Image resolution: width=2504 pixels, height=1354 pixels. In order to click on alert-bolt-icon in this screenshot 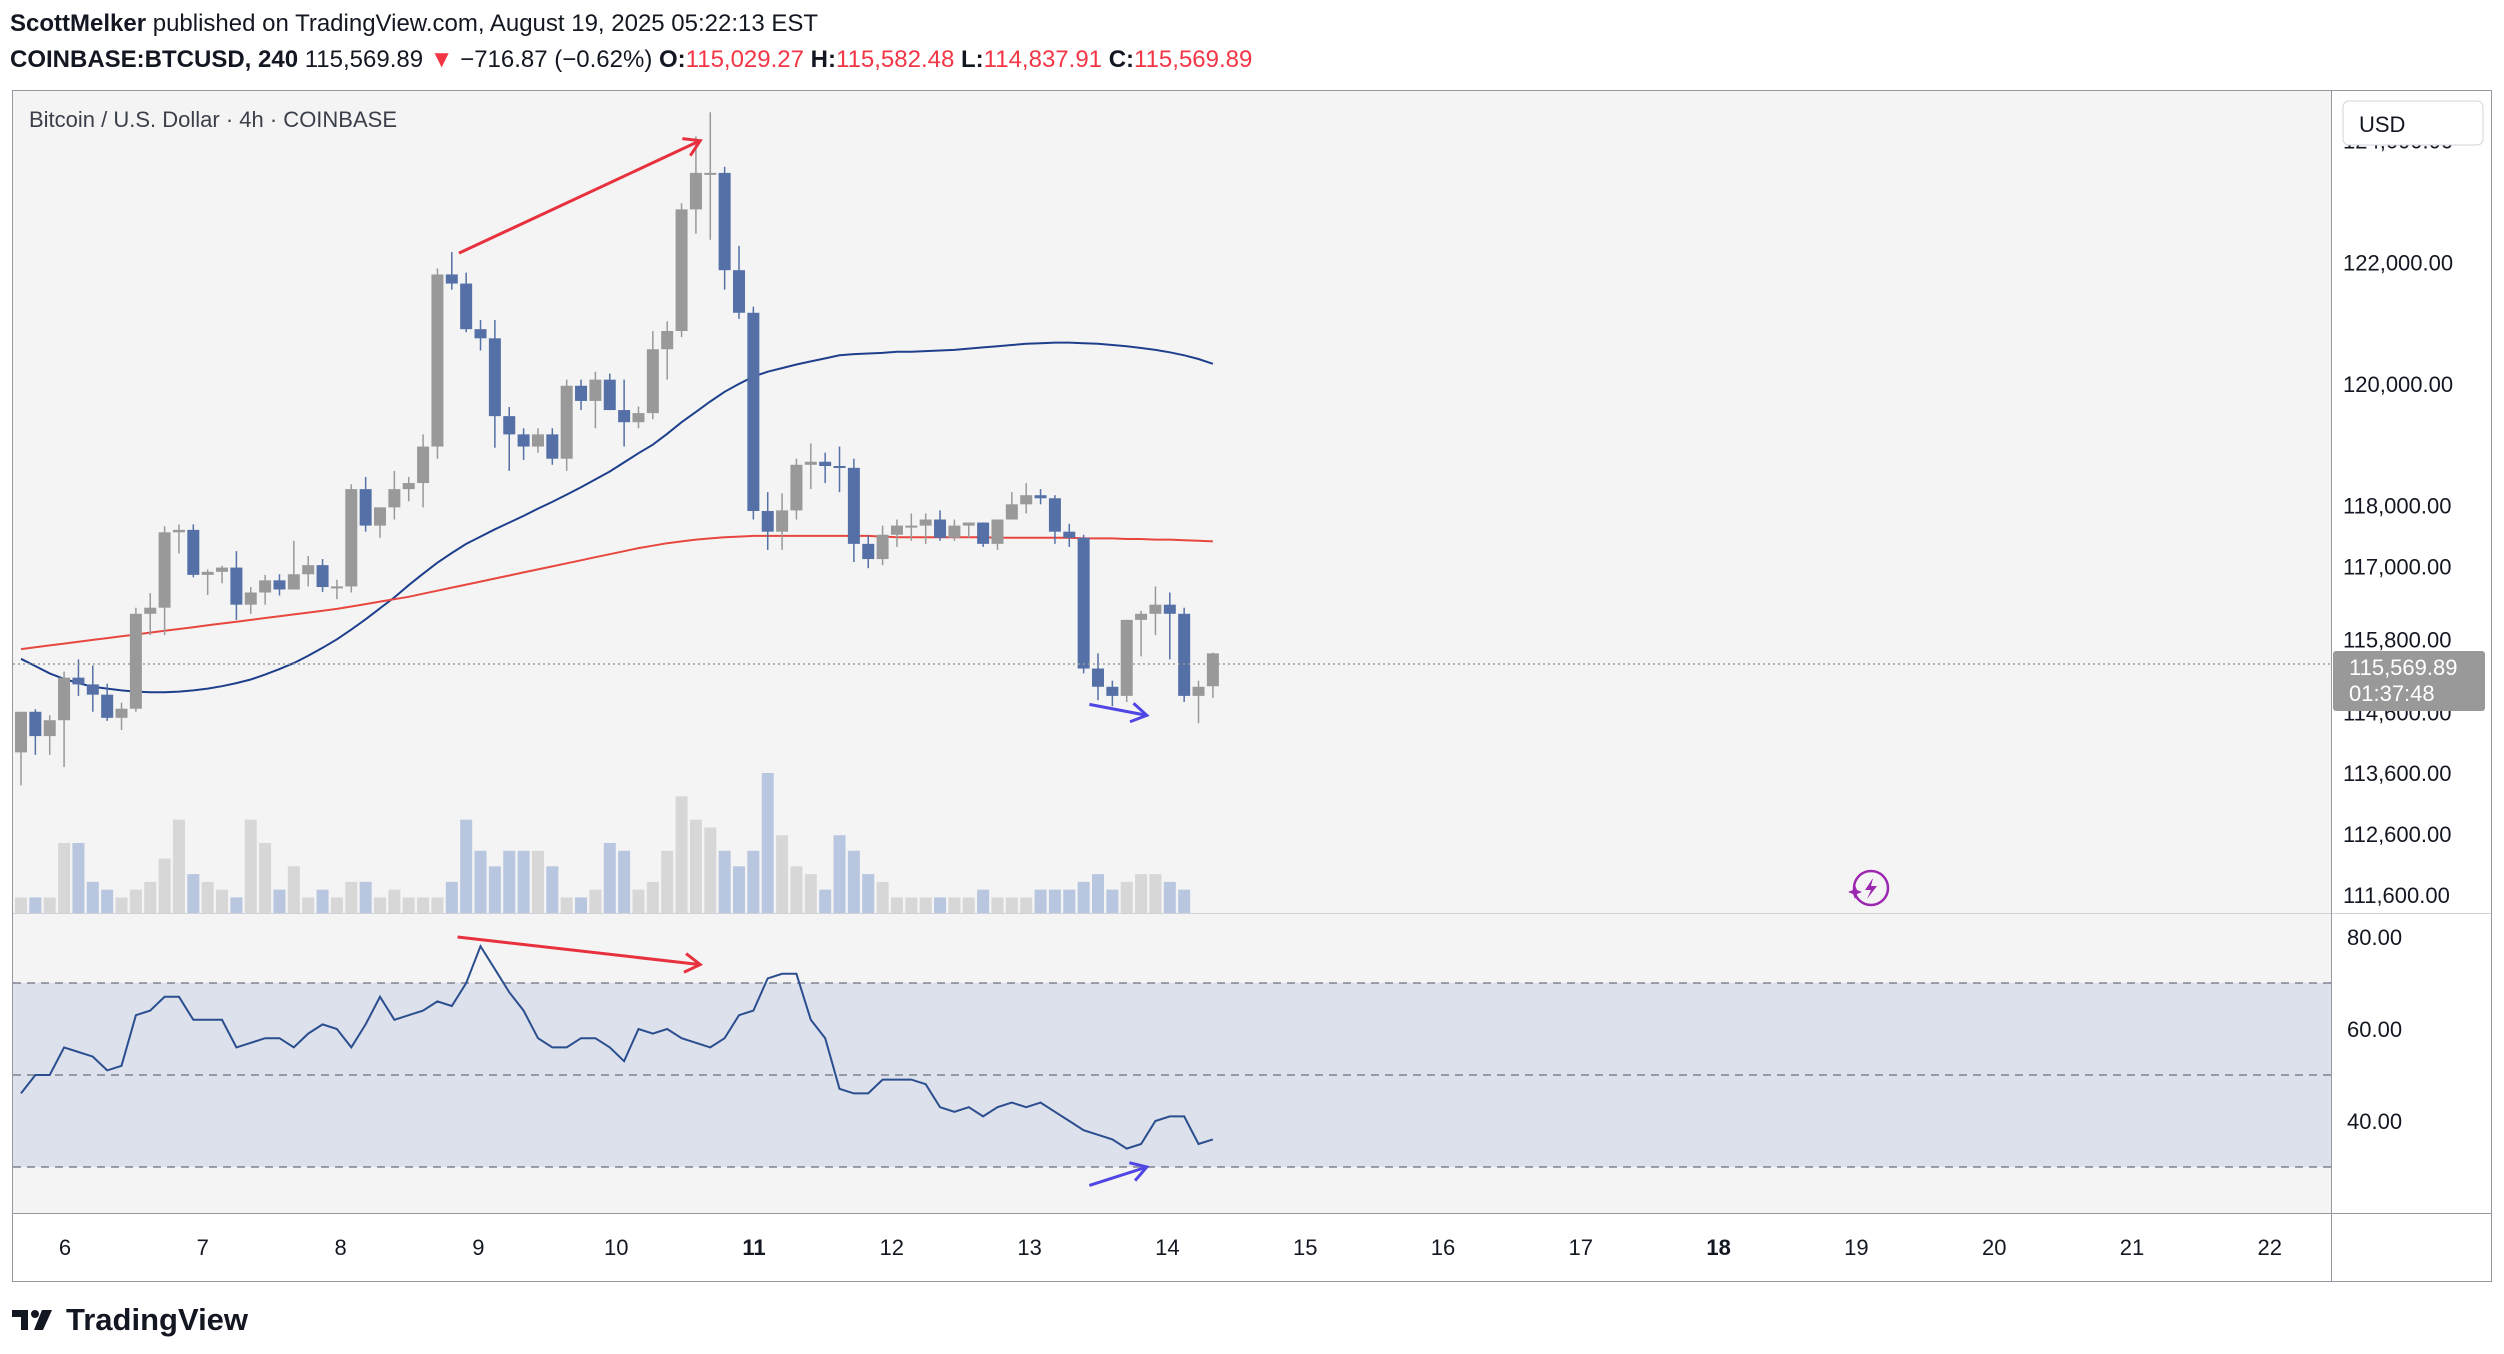, I will do `click(1869, 888)`.